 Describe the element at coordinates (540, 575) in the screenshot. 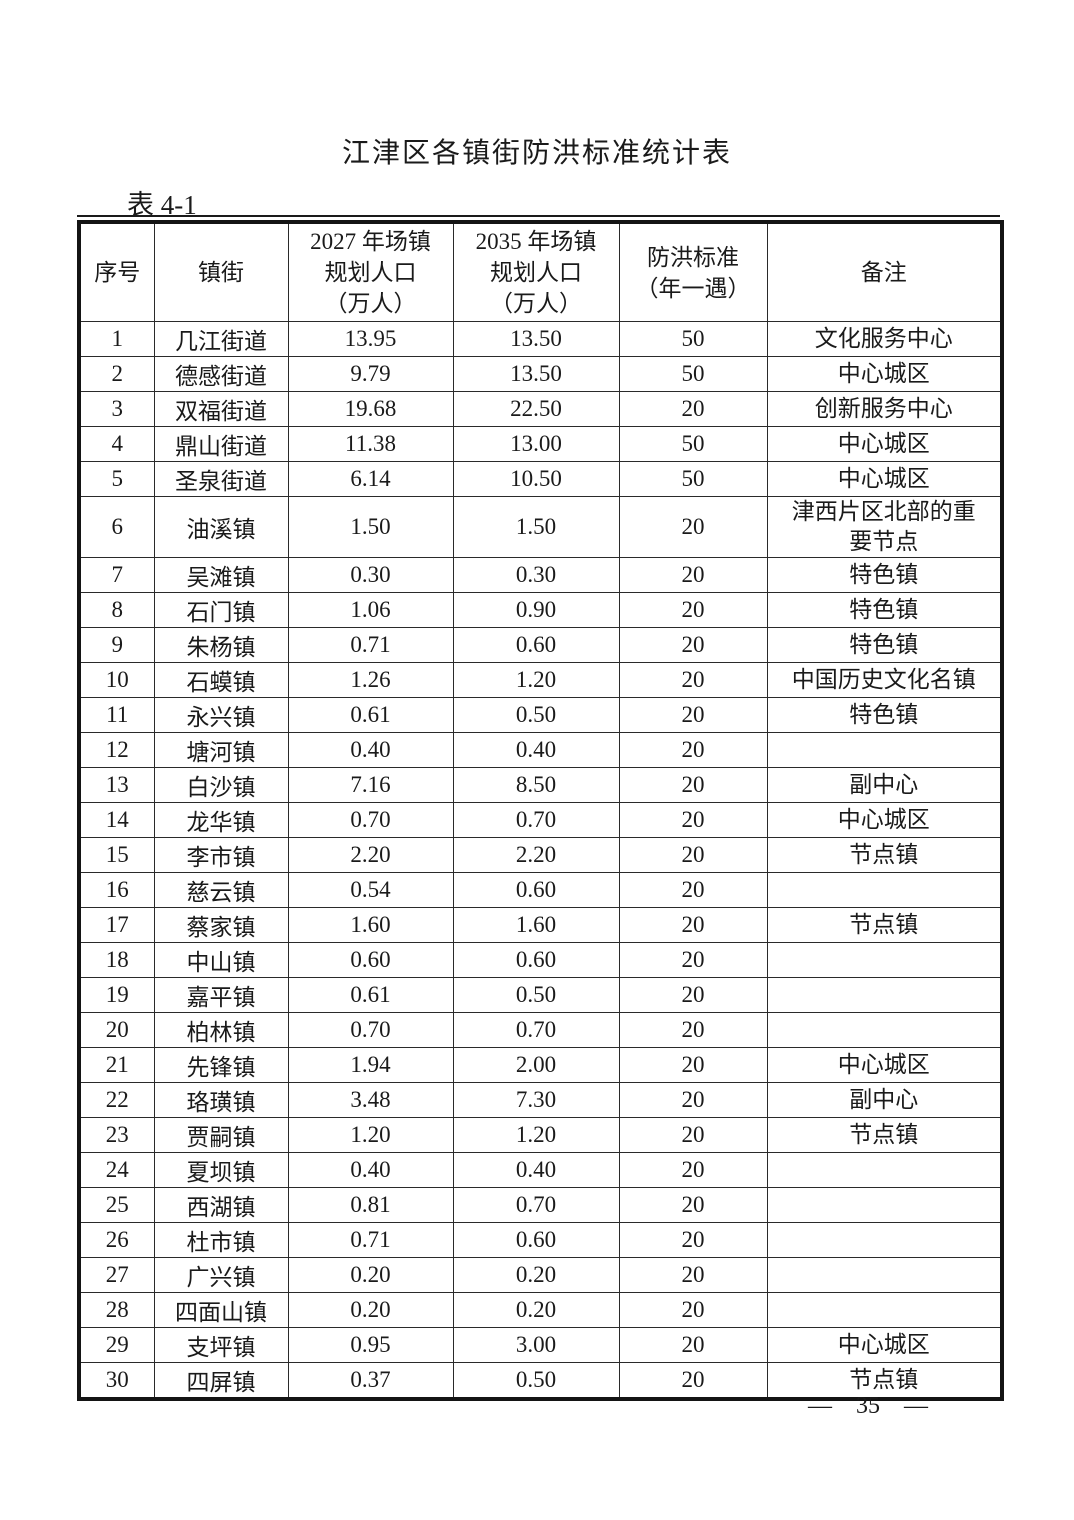

I see `table-row: 7 吴滩镇 0.30 0.30 20 特色镇` at that location.